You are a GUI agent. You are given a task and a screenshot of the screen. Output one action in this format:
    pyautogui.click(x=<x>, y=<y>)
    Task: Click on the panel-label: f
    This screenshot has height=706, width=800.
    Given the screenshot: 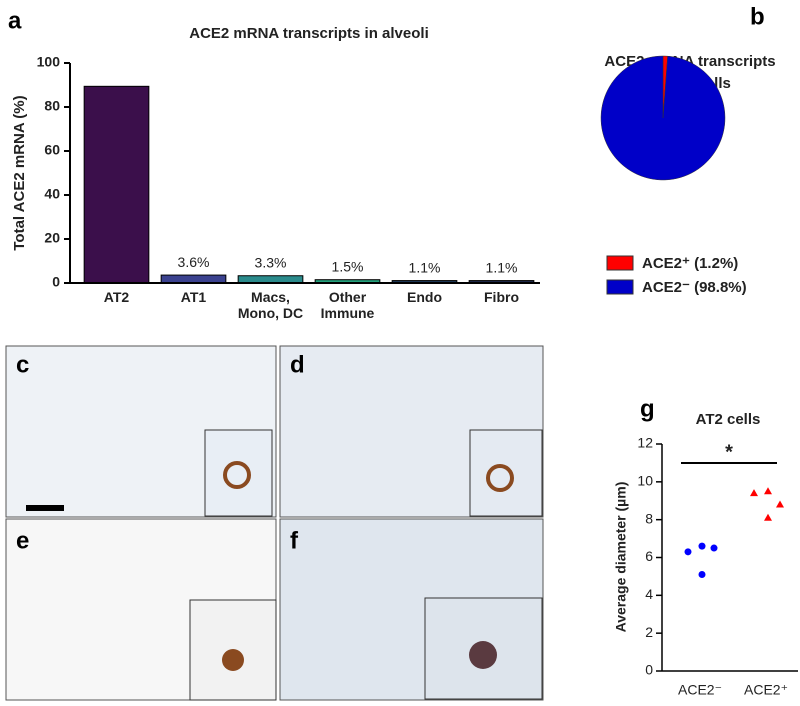 What is the action you would take?
    pyautogui.click(x=294, y=540)
    